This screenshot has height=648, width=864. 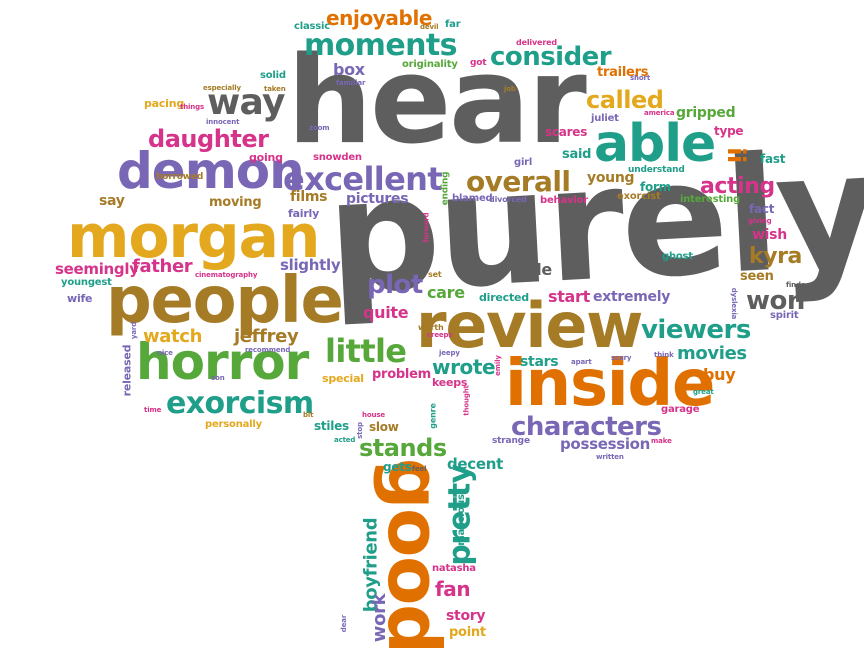 I want to click on word-won: won, so click(x=775, y=301).